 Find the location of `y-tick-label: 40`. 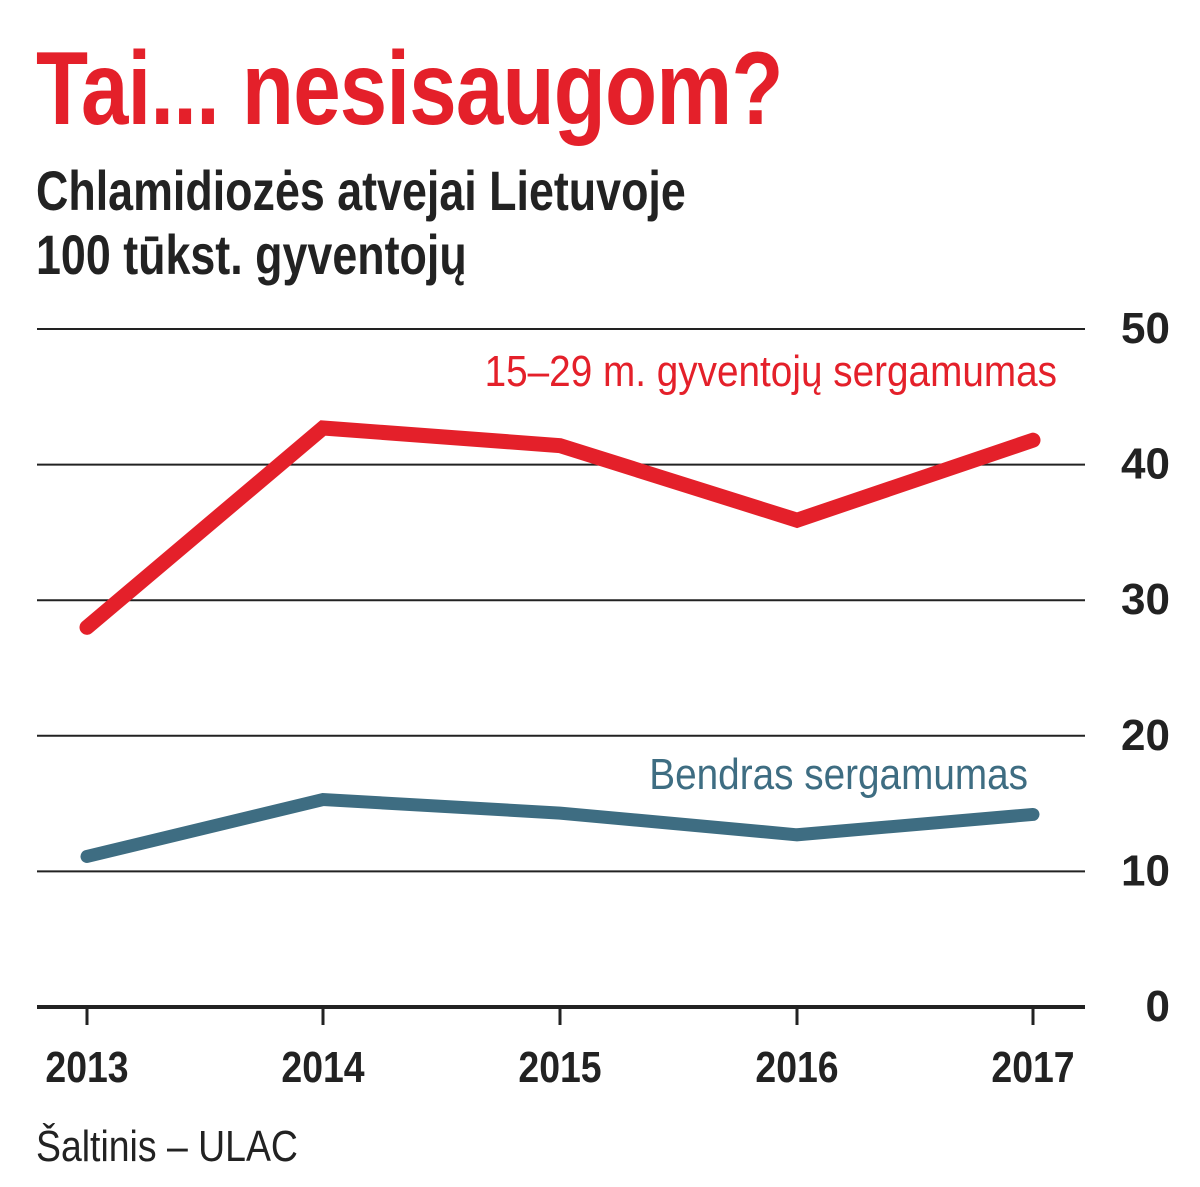

y-tick-label: 40 is located at coordinates (1145, 464).